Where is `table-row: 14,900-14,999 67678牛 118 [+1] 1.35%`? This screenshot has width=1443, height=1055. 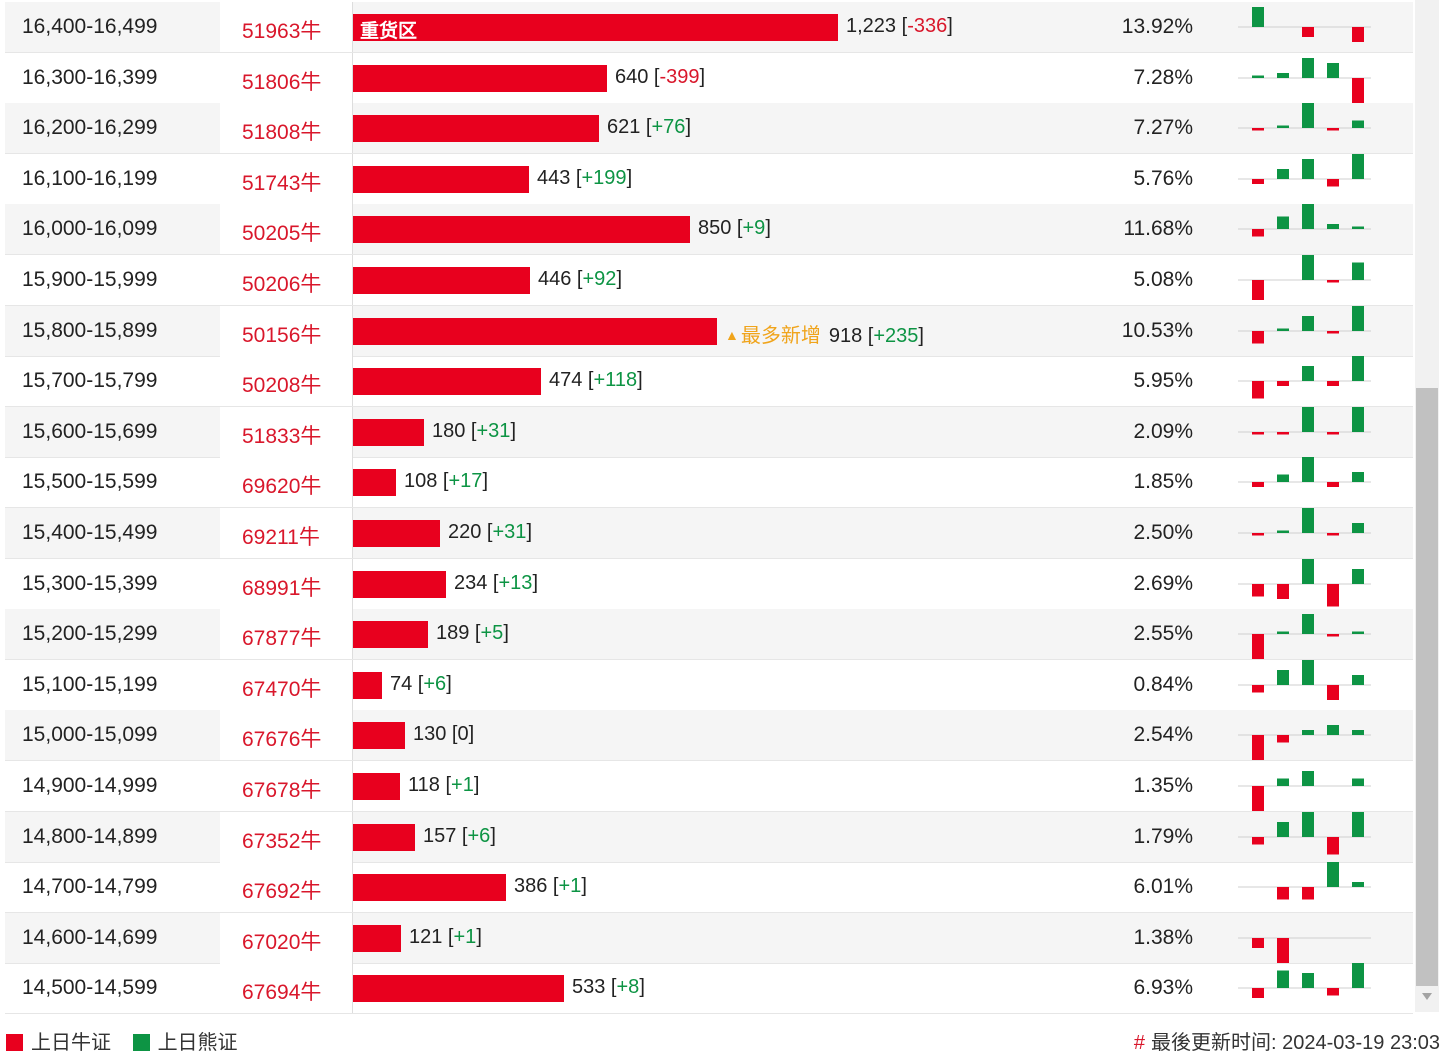
table-row: 14,900-14,999 67678牛 118 [+1] 1.35% is located at coordinates (709, 786).